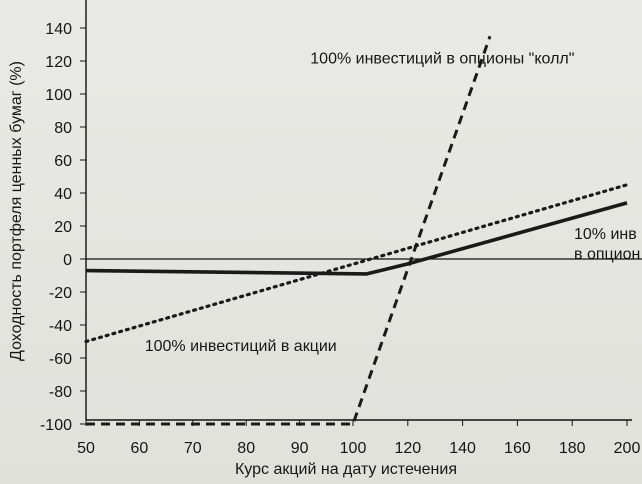 This screenshot has height=484, width=642. What do you see at coordinates (58, 62) in the screenshot?
I see `y-tick-label: 120` at bounding box center [58, 62].